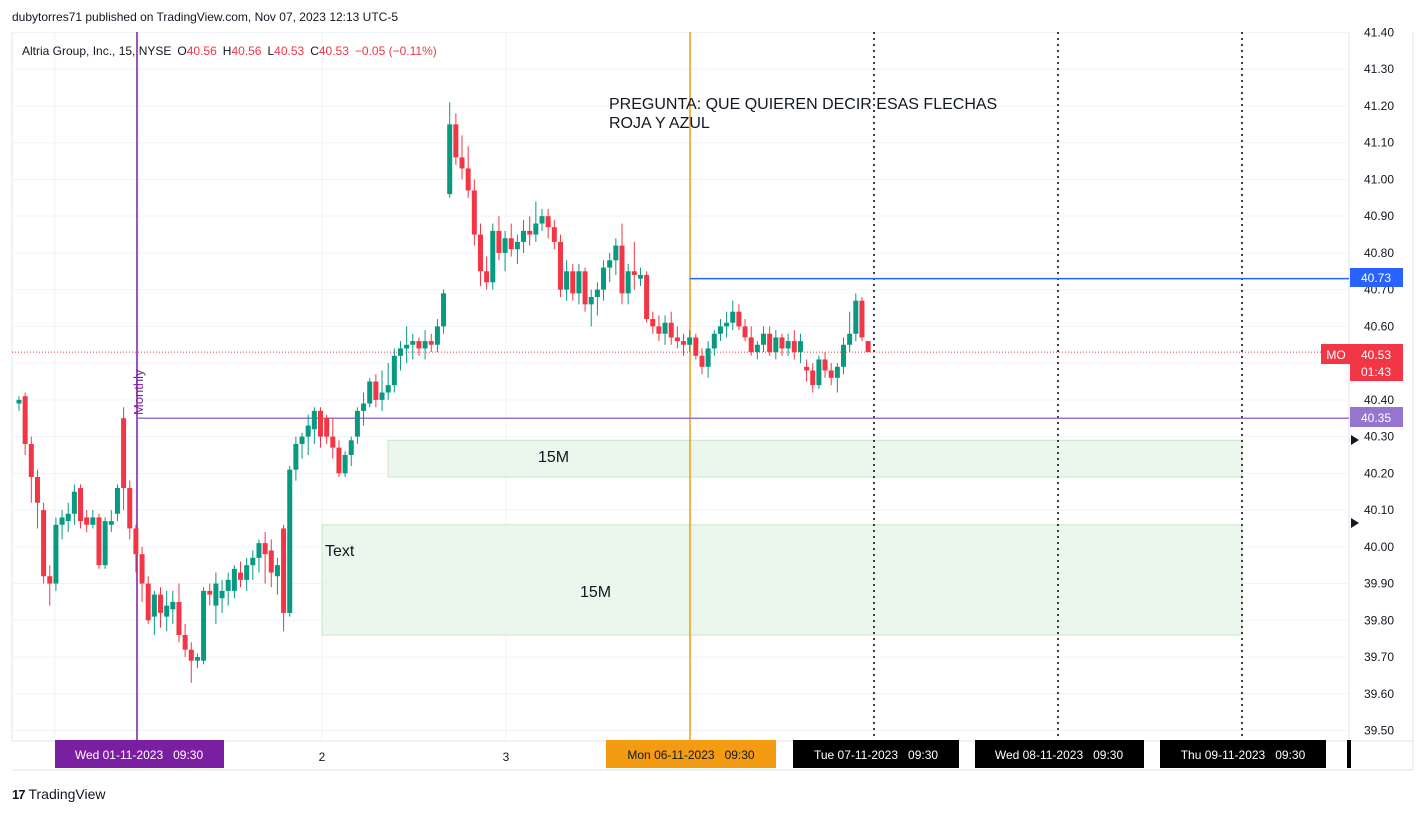 The height and width of the screenshot is (814, 1425). Describe the element at coordinates (1379, 326) in the screenshot. I see `price-tick-label: 40.60` at that location.